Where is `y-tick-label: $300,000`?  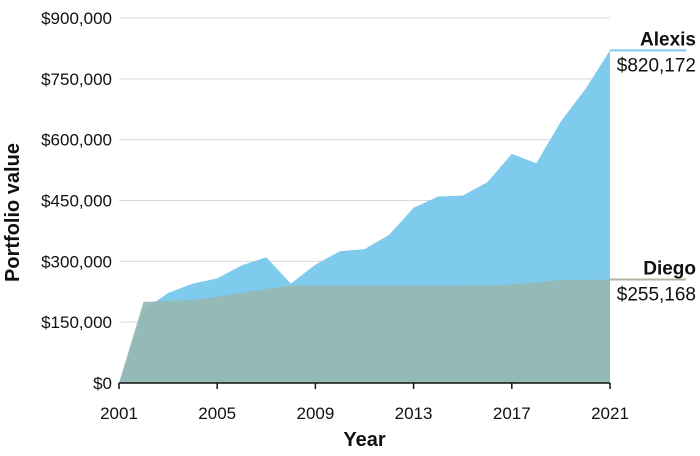
y-tick-label: $300,000 is located at coordinates (76, 261).